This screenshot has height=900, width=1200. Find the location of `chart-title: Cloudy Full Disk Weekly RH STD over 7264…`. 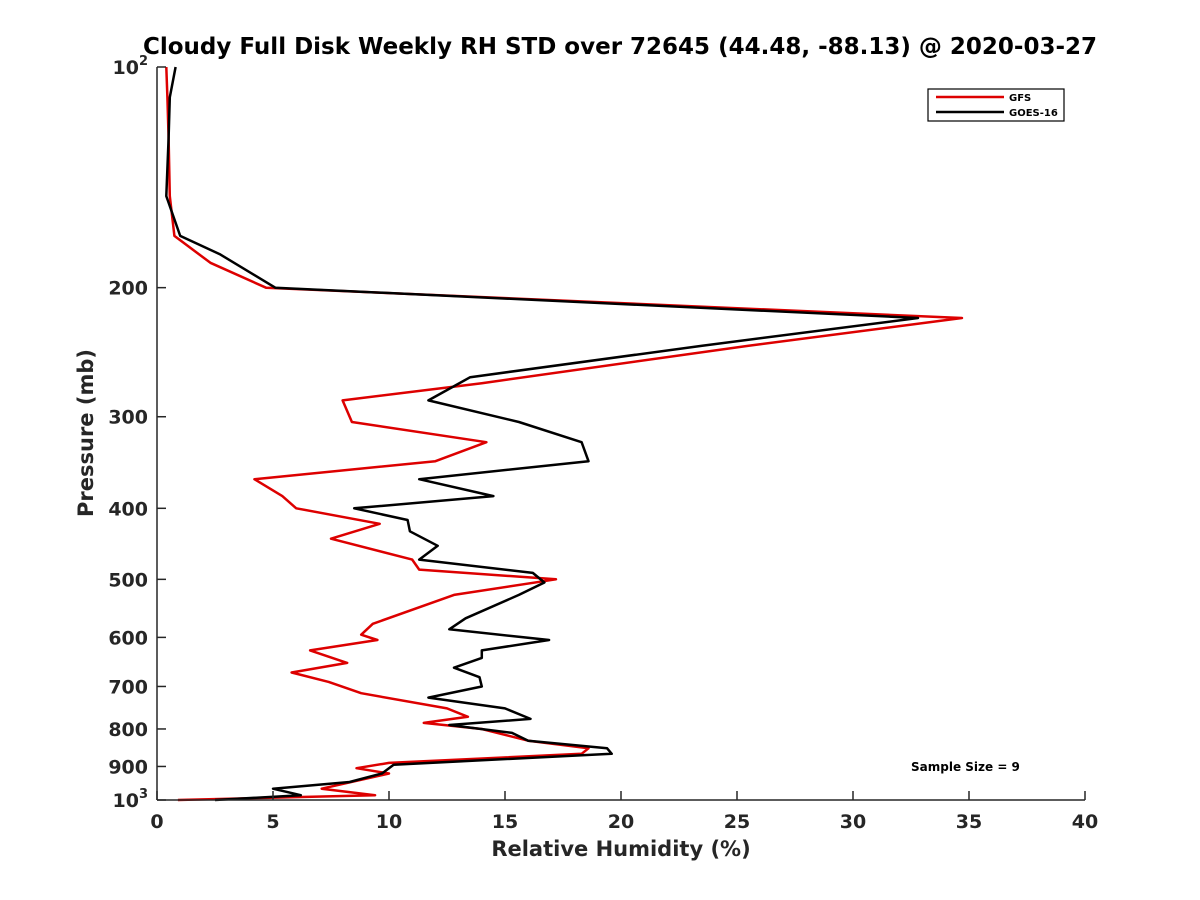

chart-title: Cloudy Full Disk Weekly RH STD over 7264… is located at coordinates (620, 47).